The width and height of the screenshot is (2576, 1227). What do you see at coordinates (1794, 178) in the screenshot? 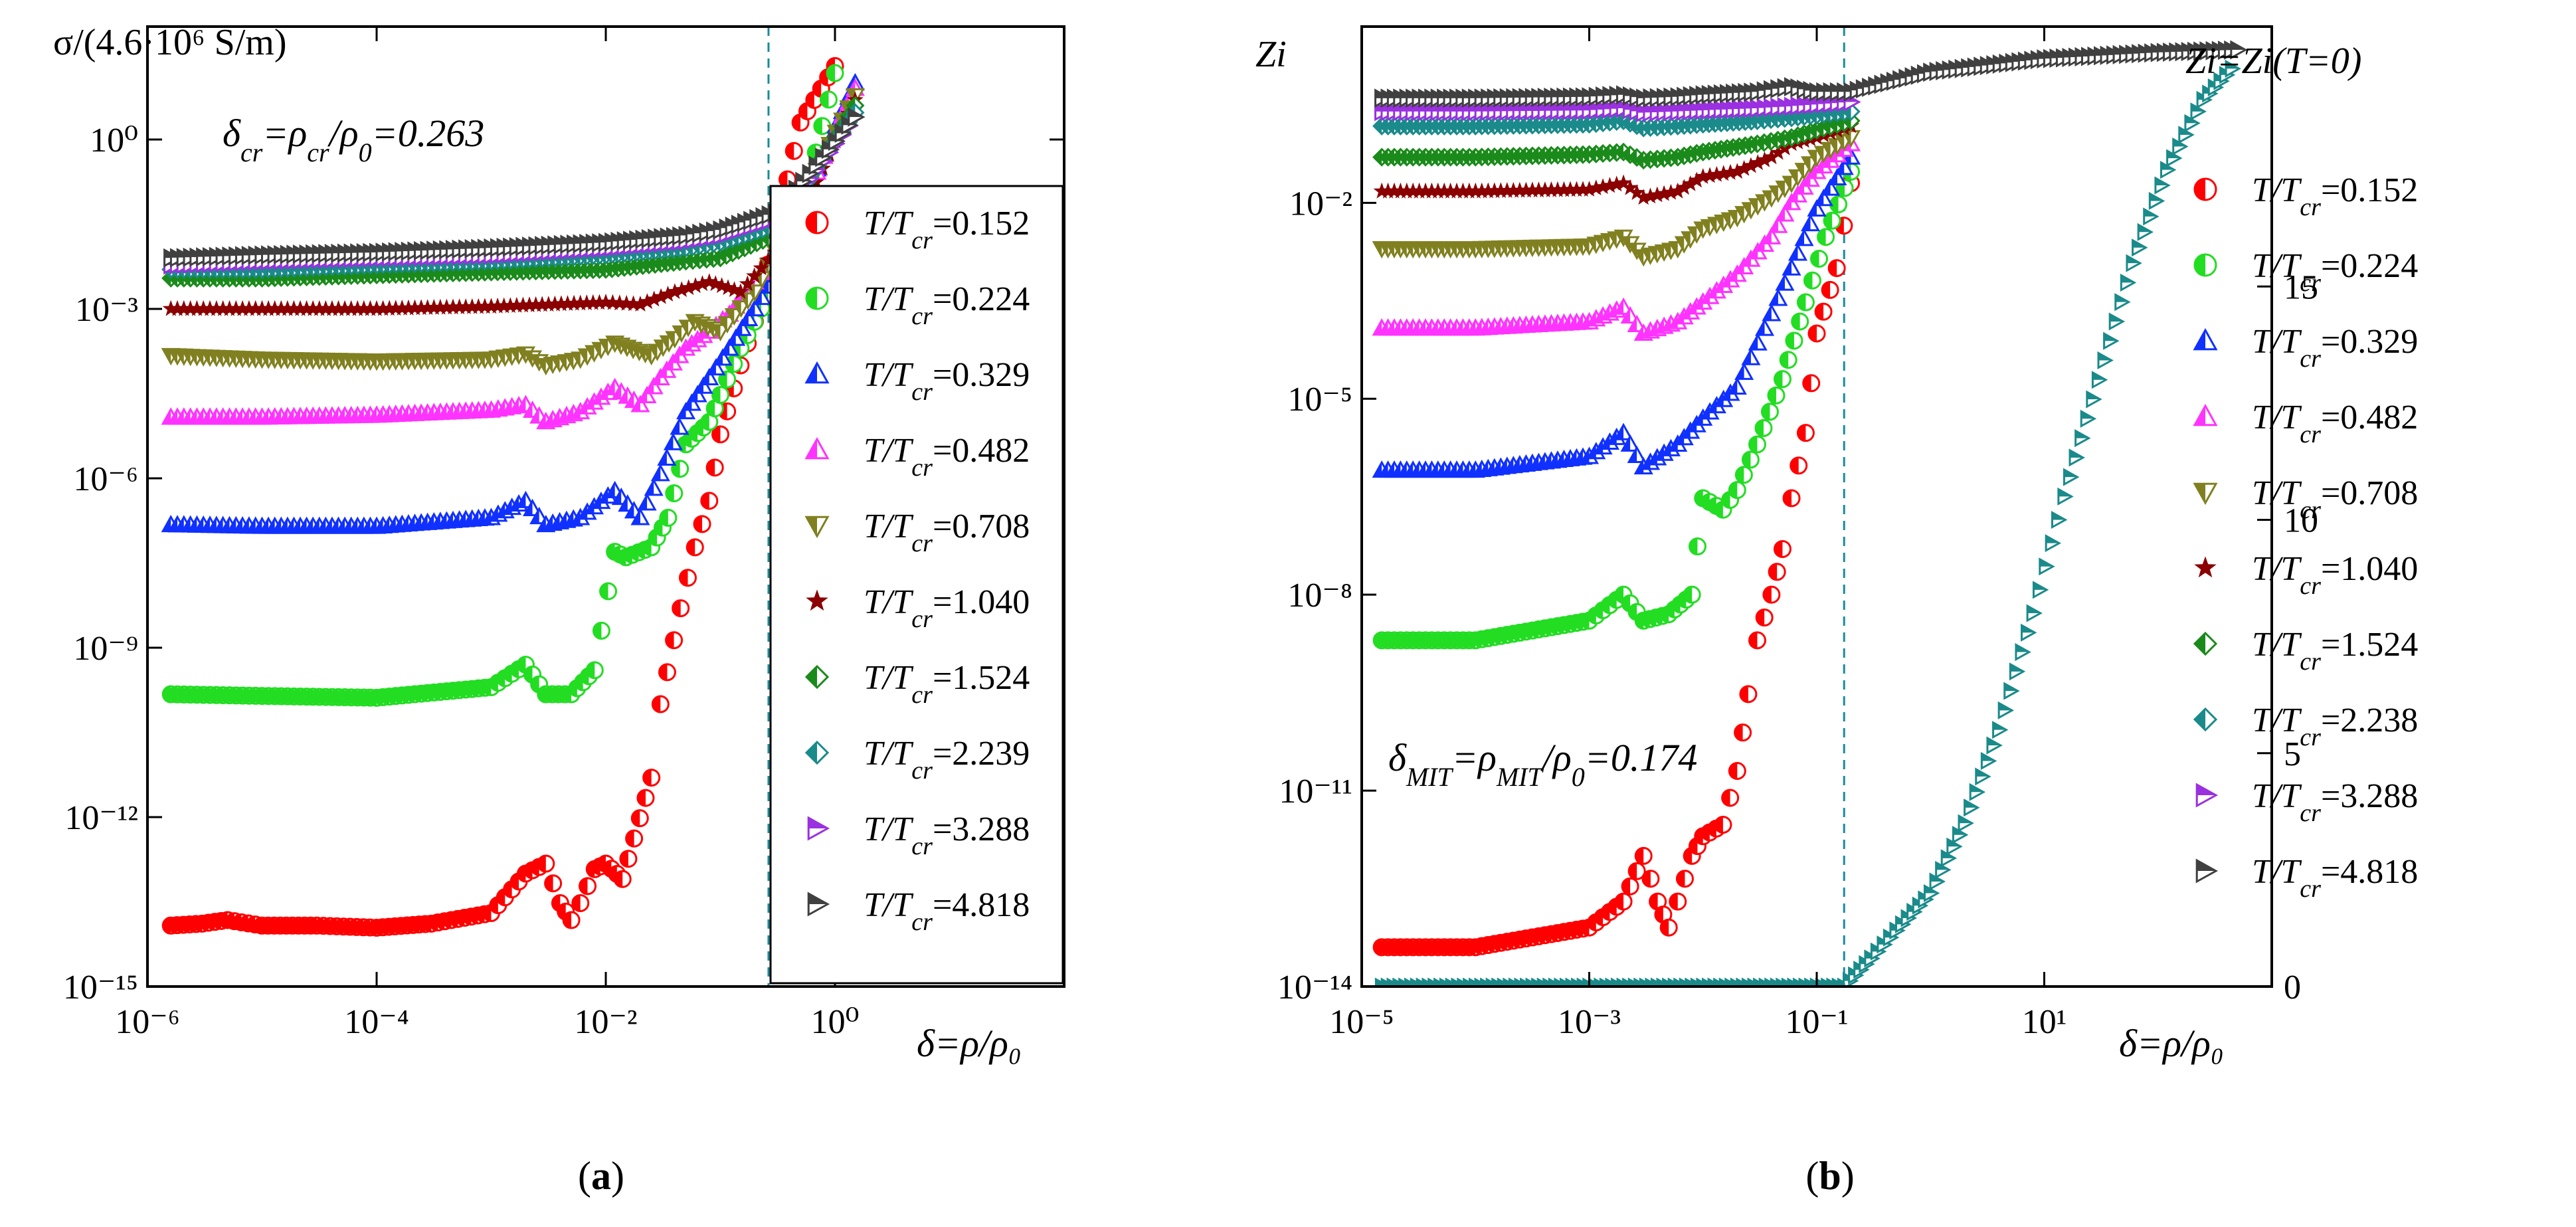
I see `B-series-4-point-64-fill` at bounding box center [1794, 178].